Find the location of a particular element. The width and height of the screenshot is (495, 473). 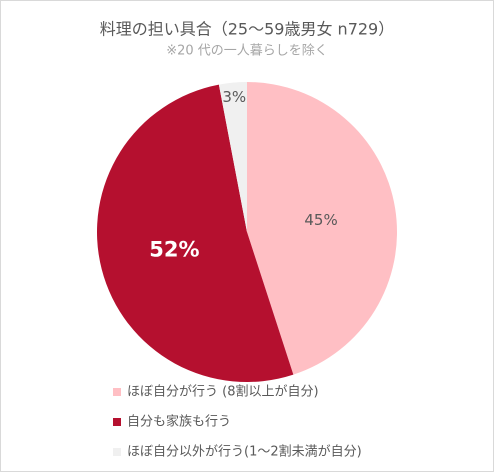

data-label: 45% is located at coordinates (320, 220).